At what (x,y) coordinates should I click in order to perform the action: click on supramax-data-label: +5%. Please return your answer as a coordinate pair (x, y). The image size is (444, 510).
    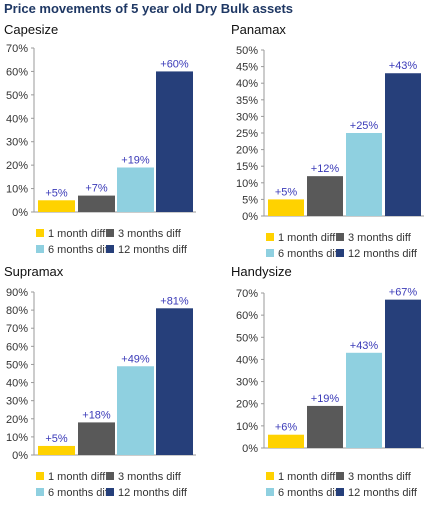
    Looking at the image, I should click on (56, 439).